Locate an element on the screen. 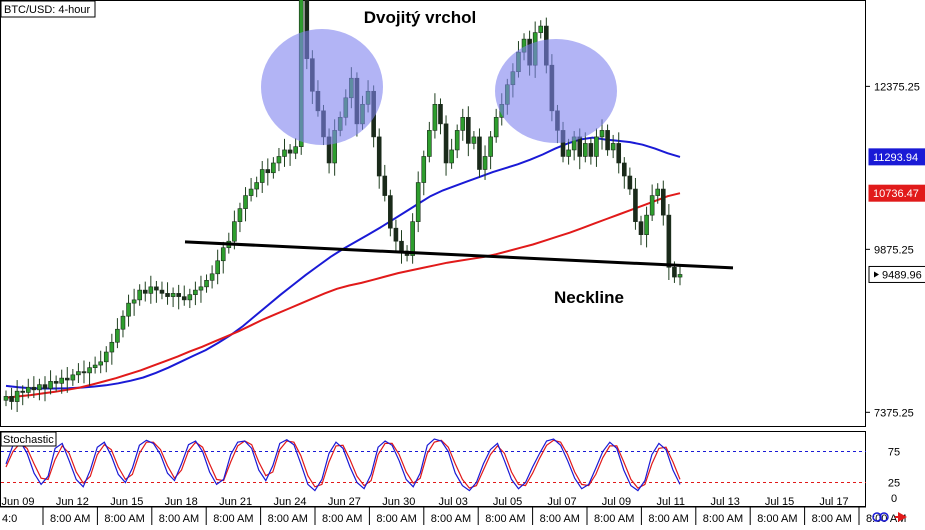 This screenshot has height=530, width=925. price-badge-sma-blue is located at coordinates (896, 157).